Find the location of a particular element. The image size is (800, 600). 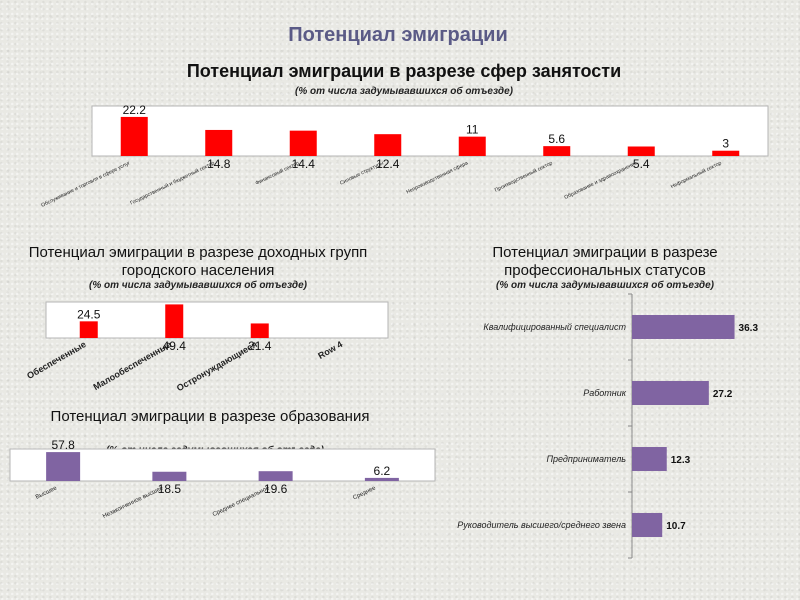

sphere-data-label: 5.4 is located at coordinates (641, 164).